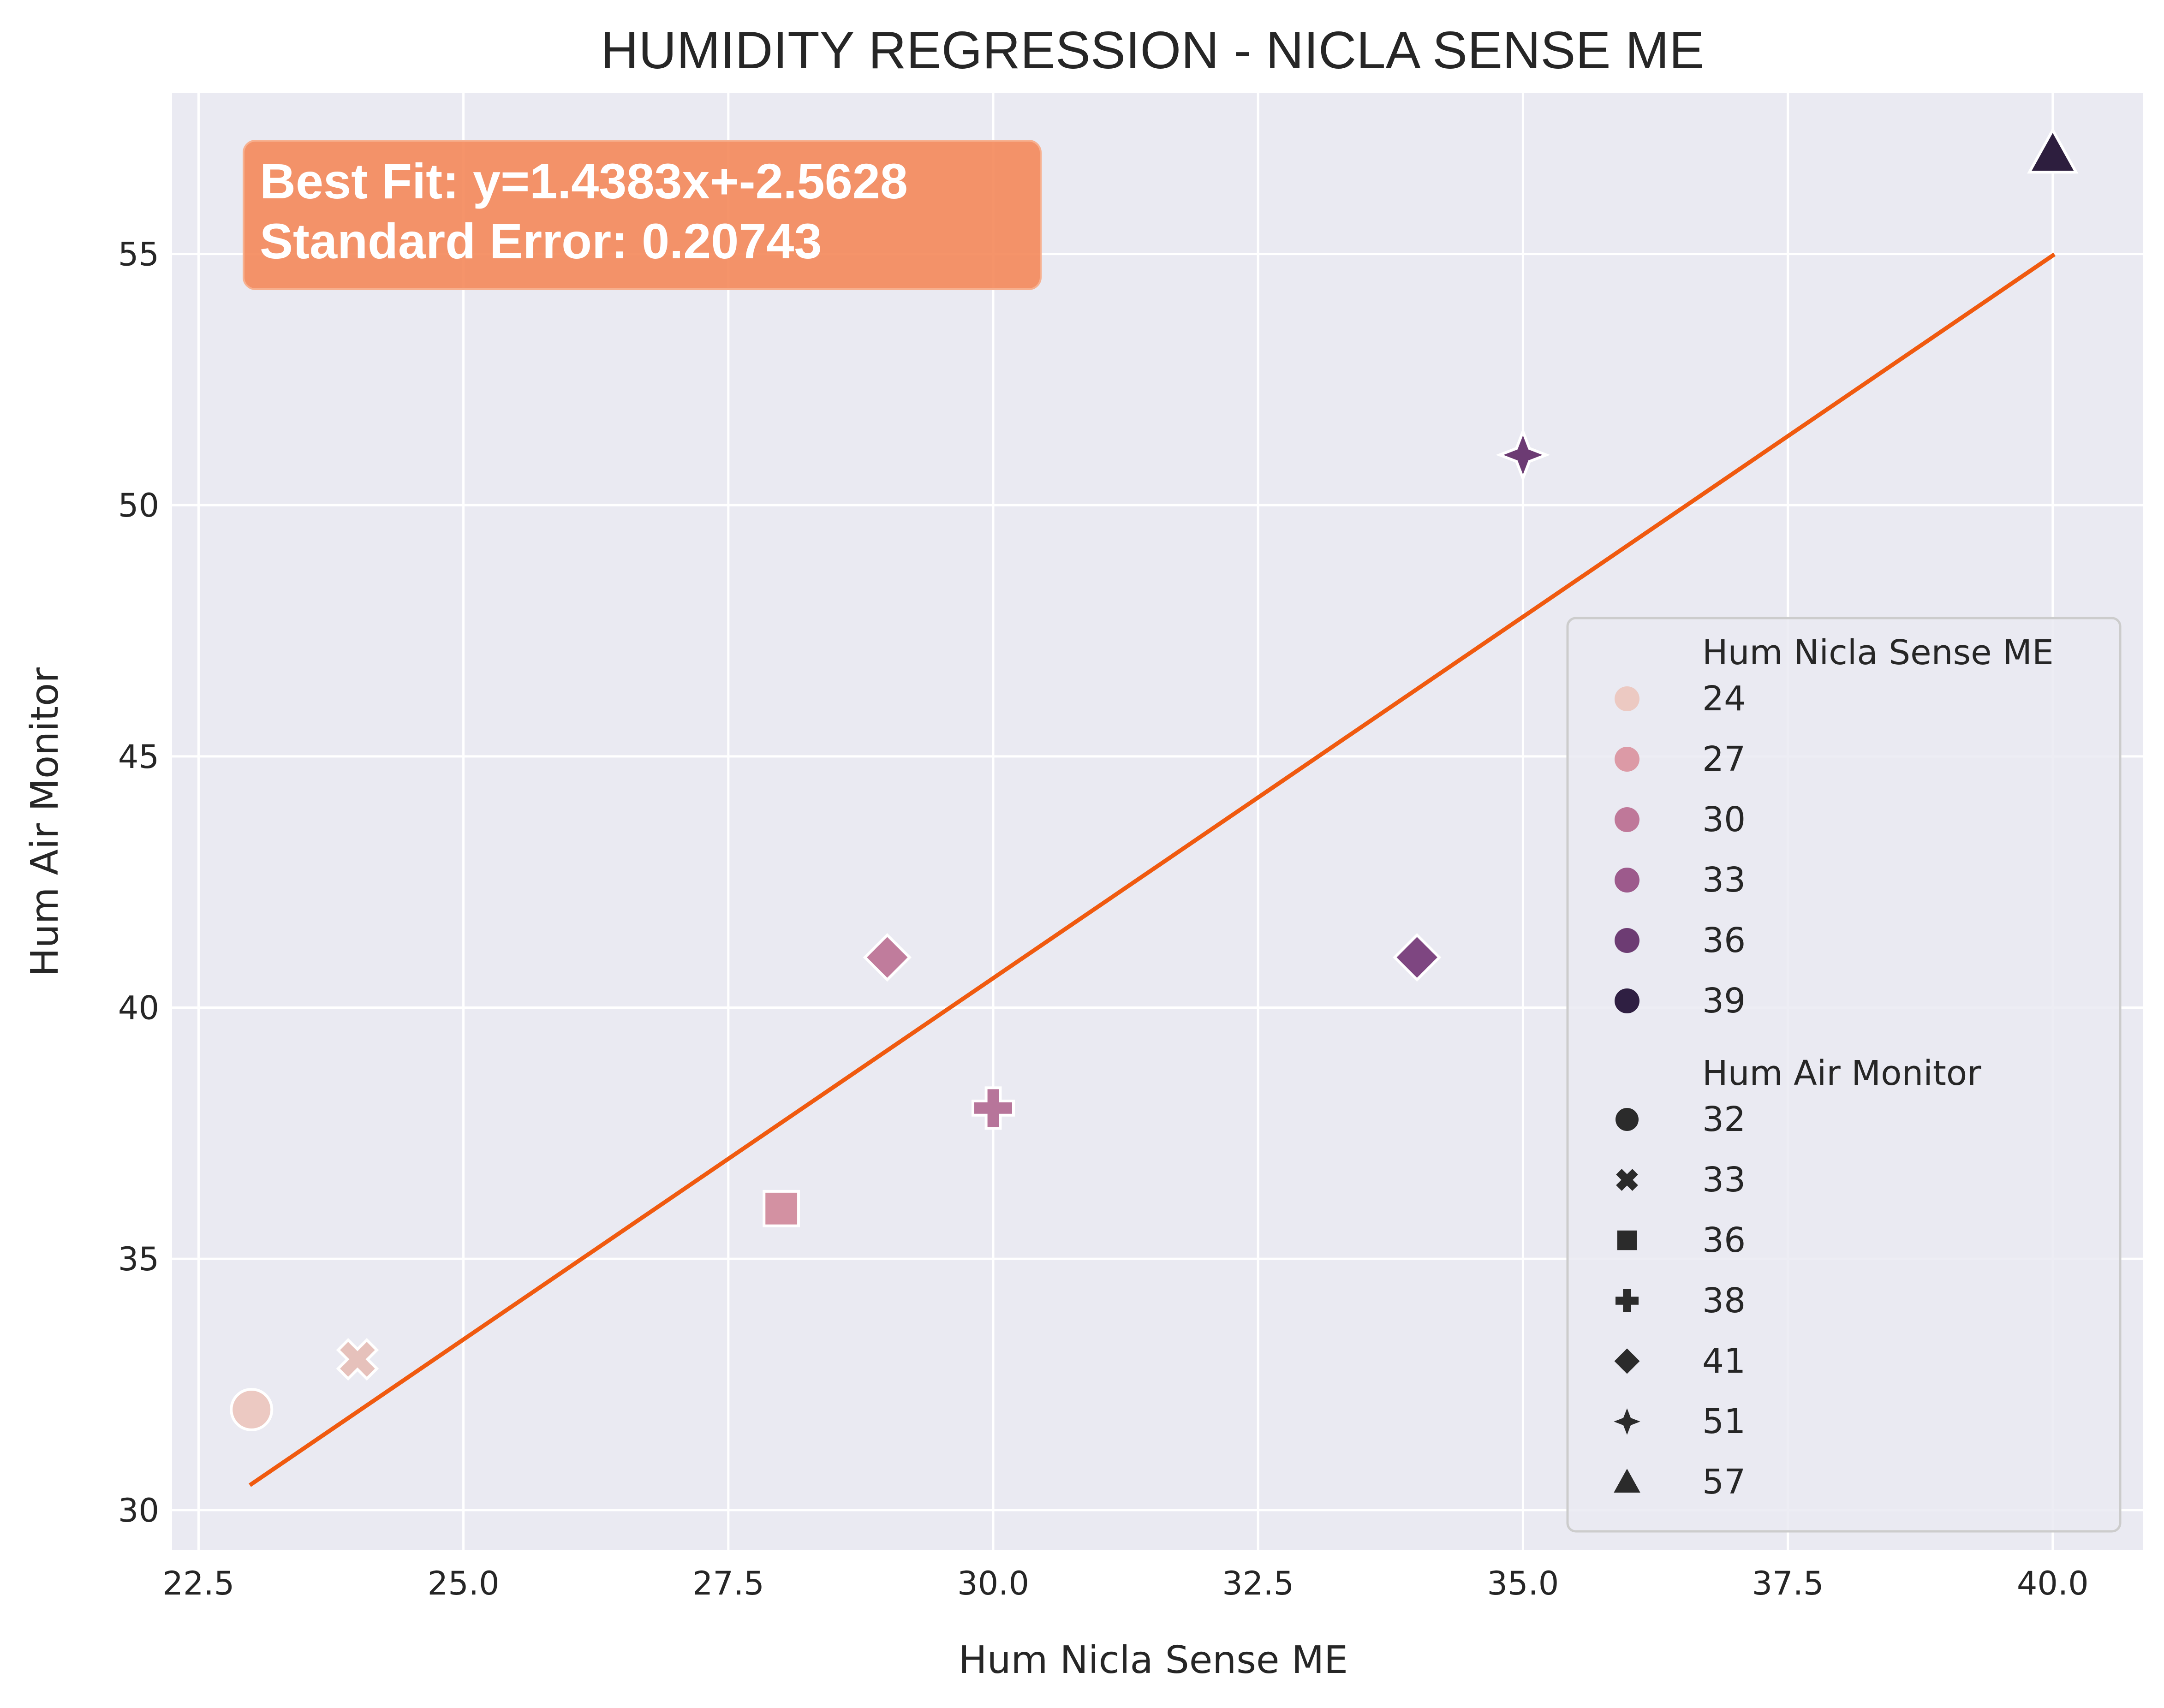 The width and height of the screenshot is (2164, 1708). What do you see at coordinates (1152, 51) in the screenshot?
I see `chart-title: HUMIDITY REGRESSION - NICLA SENSE ME` at bounding box center [1152, 51].